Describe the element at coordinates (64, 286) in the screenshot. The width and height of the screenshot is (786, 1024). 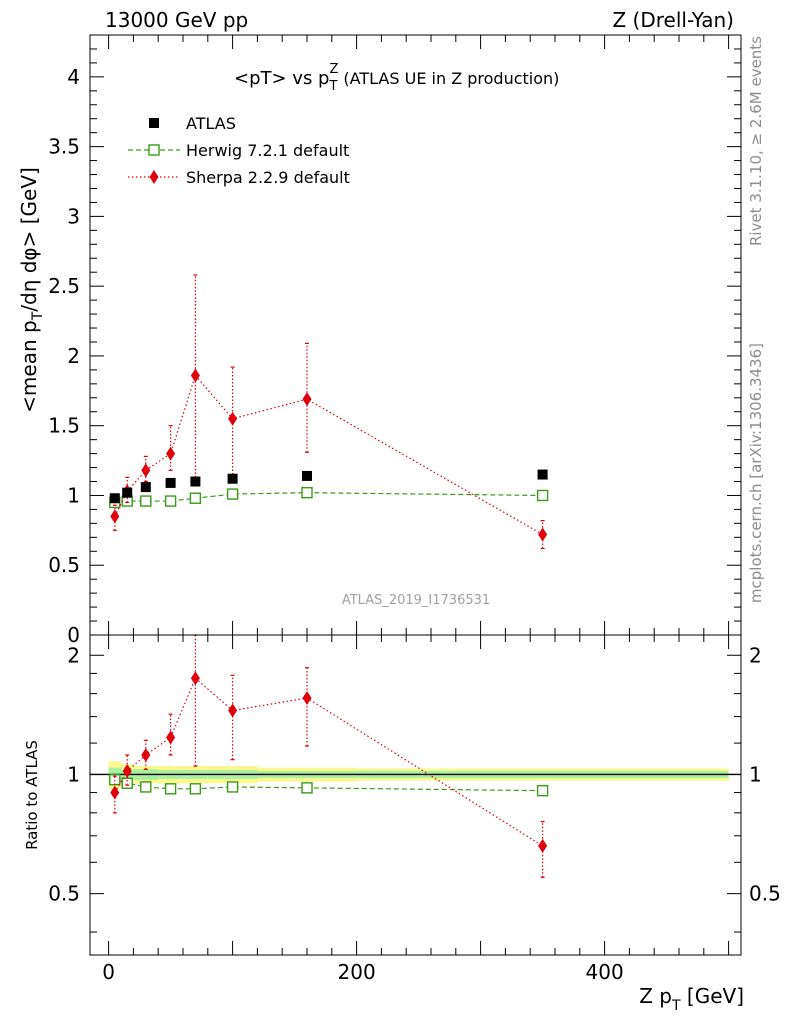
I see `y-tick-label: 2.5` at that location.